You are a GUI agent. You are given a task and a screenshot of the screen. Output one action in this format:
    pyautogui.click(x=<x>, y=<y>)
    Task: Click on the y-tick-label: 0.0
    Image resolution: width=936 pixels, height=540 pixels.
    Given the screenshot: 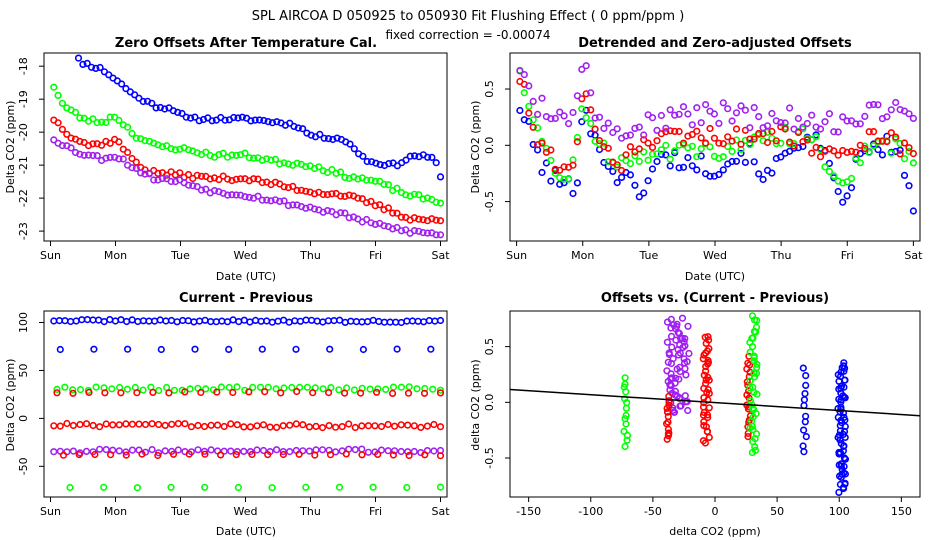 What is the action you would take?
    pyautogui.click(x=489, y=403)
    